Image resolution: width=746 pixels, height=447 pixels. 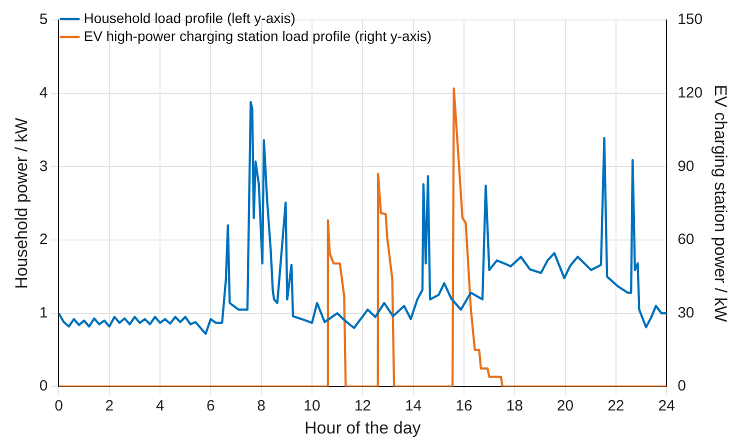 What do you see at coordinates (43, 386) in the screenshot?
I see `y-tick-label: 0` at bounding box center [43, 386].